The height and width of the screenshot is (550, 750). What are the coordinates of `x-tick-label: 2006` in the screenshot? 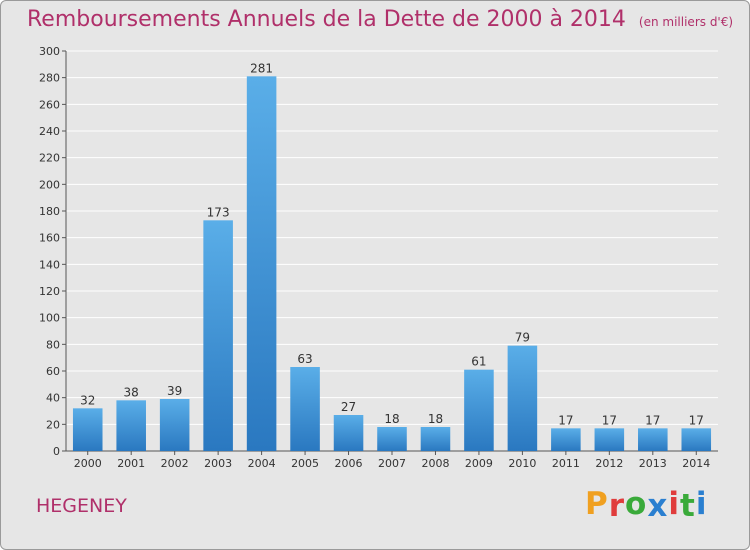 It's located at (349, 463).